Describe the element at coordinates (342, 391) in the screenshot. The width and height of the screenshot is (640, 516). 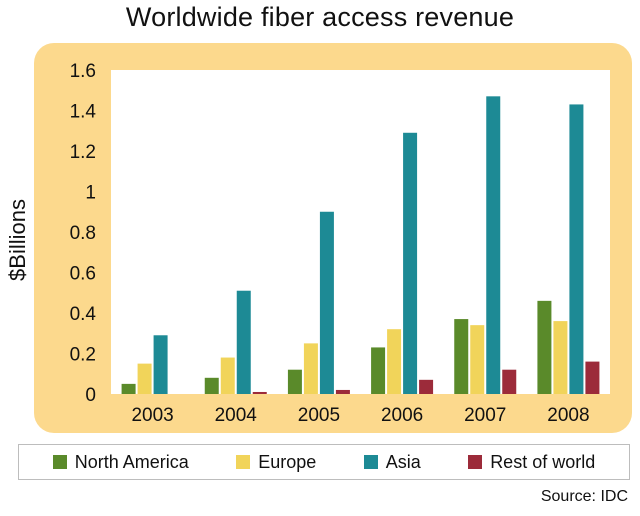
I see `bar-rest-of-world-2005` at that location.